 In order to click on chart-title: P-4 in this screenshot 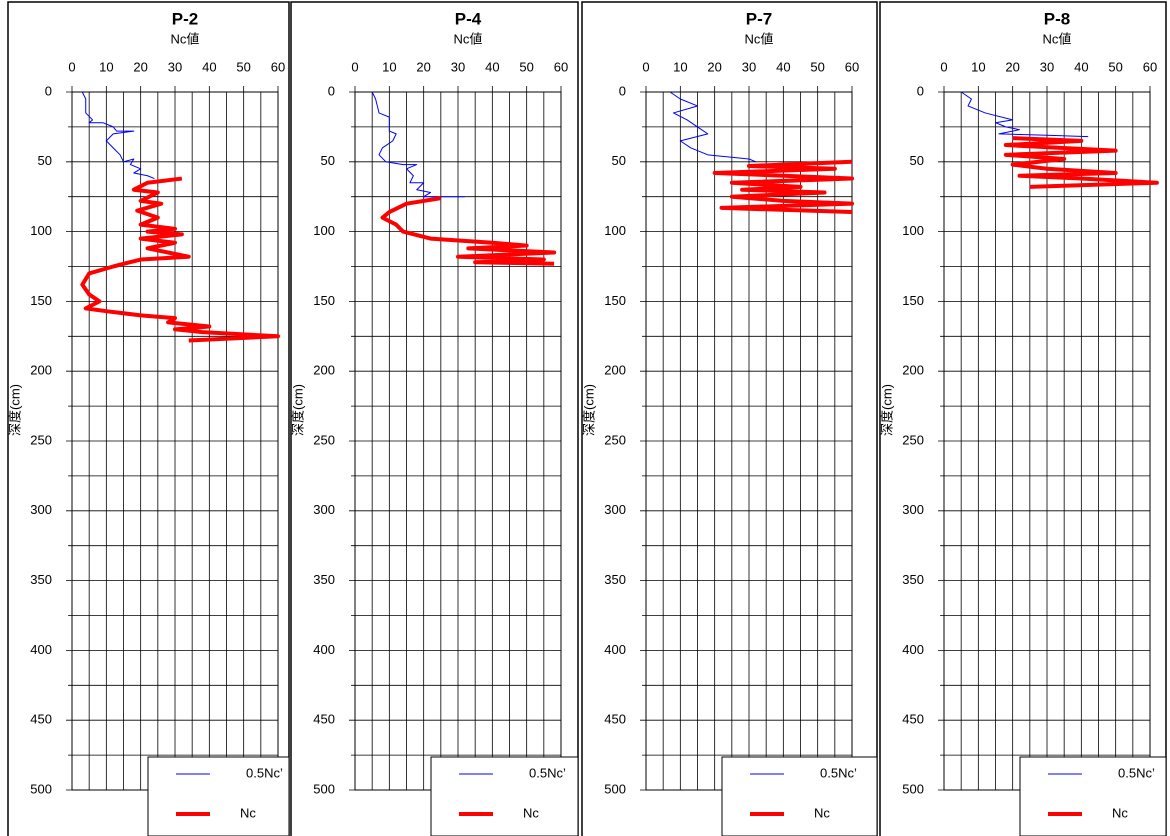, I will do `click(468, 18)`.